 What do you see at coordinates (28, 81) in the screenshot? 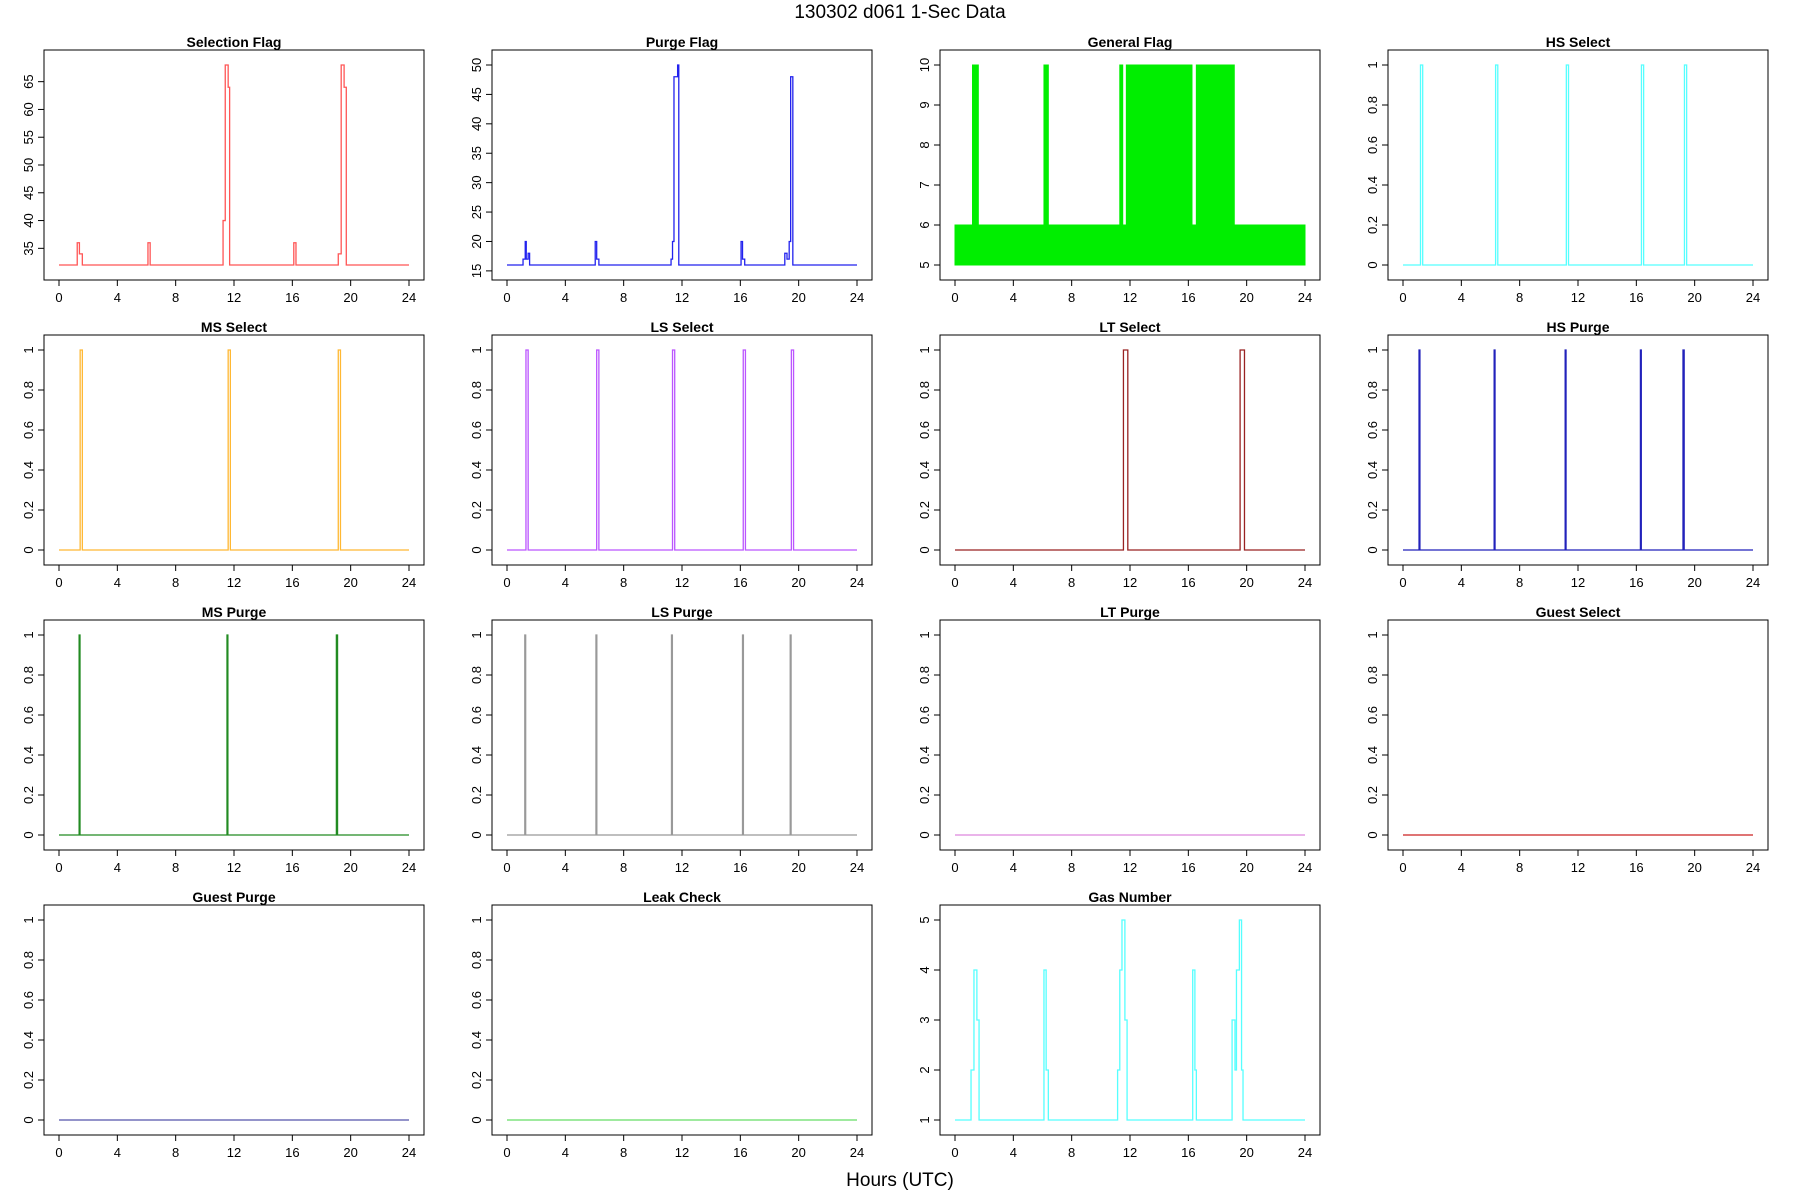
I see `y-tick-label: 65` at bounding box center [28, 81].